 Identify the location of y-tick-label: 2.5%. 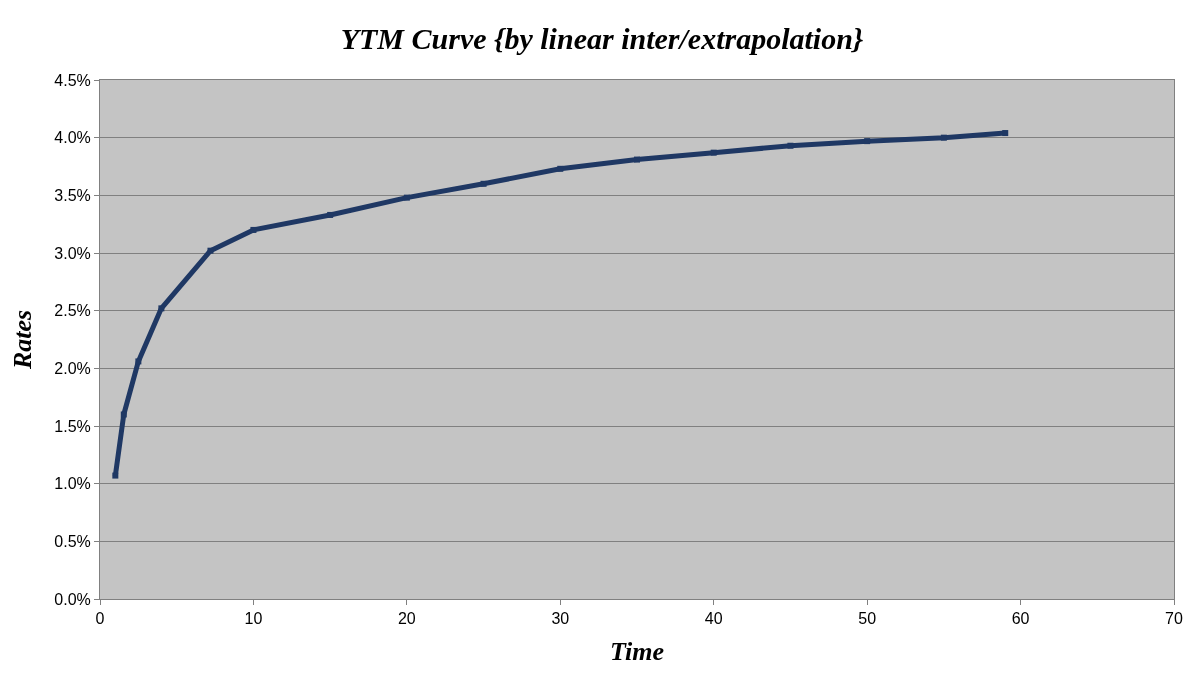
(72, 311).